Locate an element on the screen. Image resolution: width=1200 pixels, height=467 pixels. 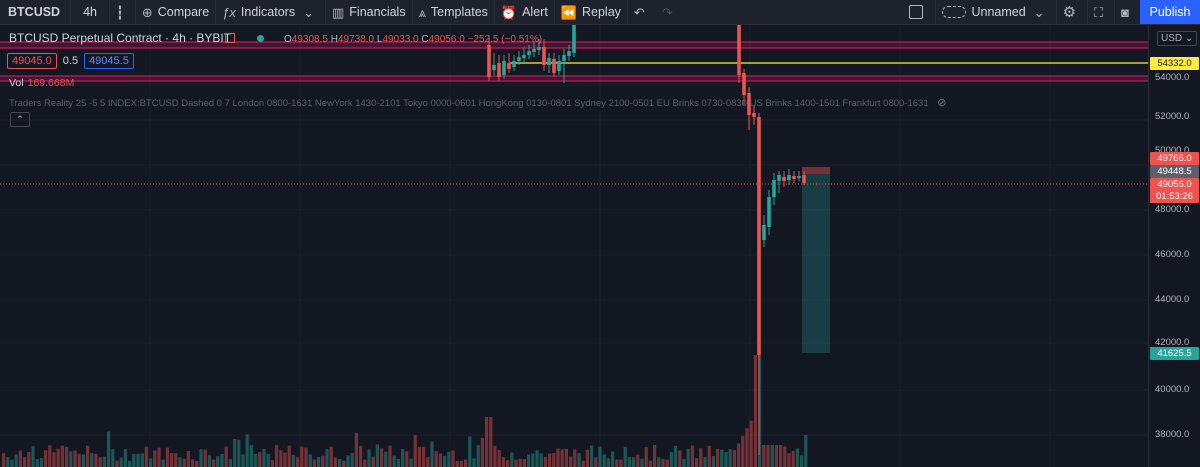
position-stop-zone is located at coordinates (816, 170).